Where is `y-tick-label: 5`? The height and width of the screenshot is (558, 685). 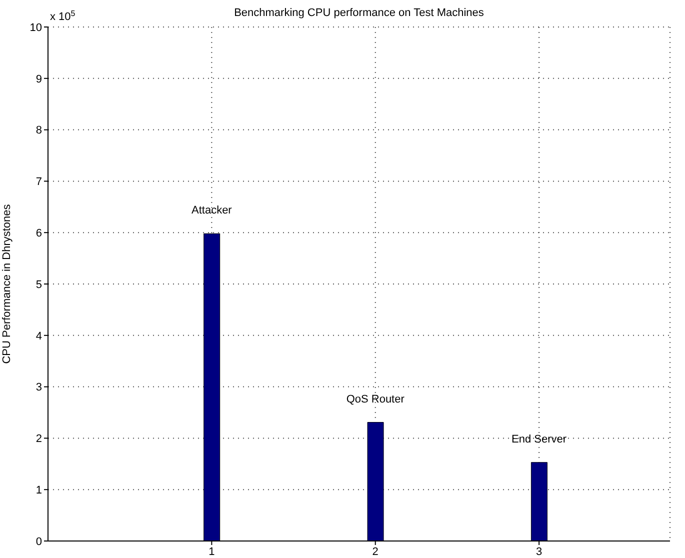
y-tick-label: 5 is located at coordinates (39, 284).